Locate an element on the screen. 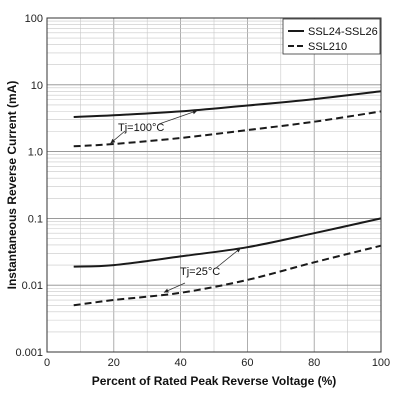 The height and width of the screenshot is (400, 400). y-tick-label: 0.001 is located at coordinates (29, 353).